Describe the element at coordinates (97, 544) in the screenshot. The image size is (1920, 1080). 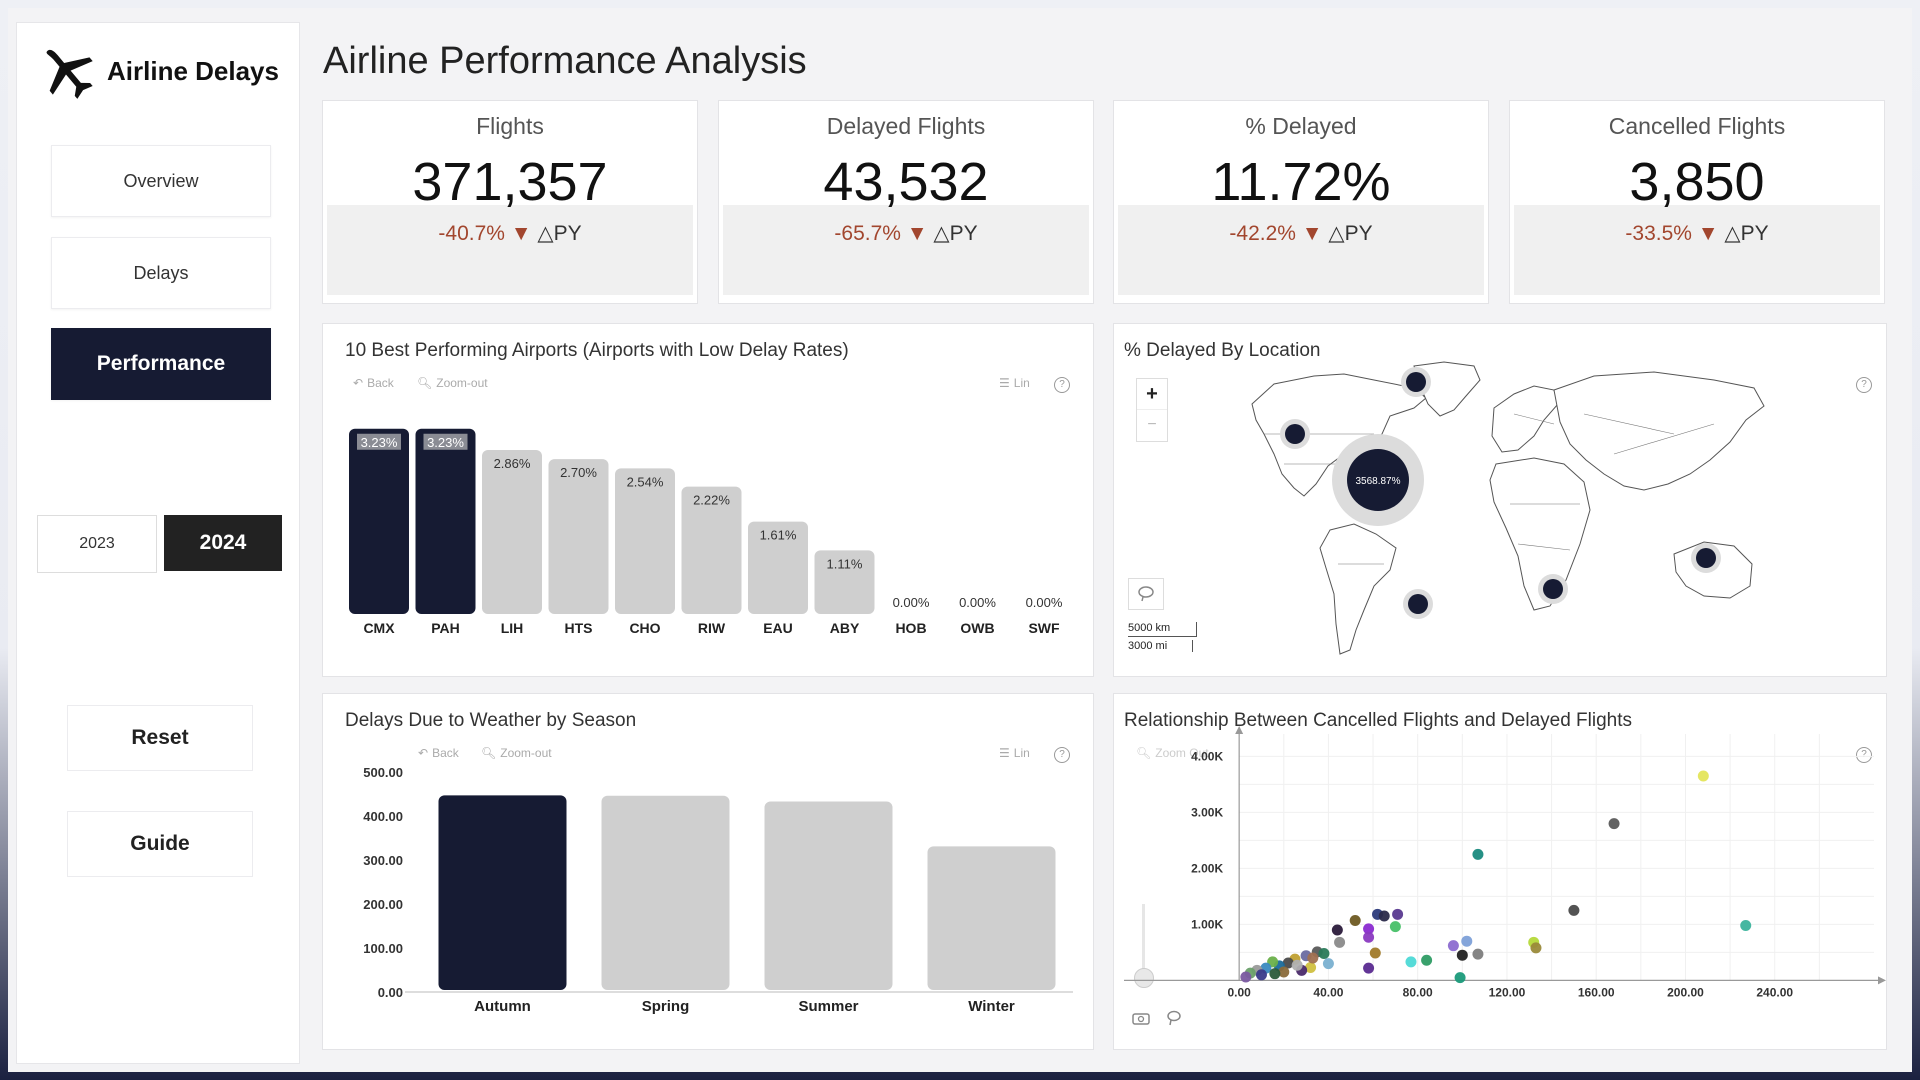
I see `year-2023-button: 2023` at that location.